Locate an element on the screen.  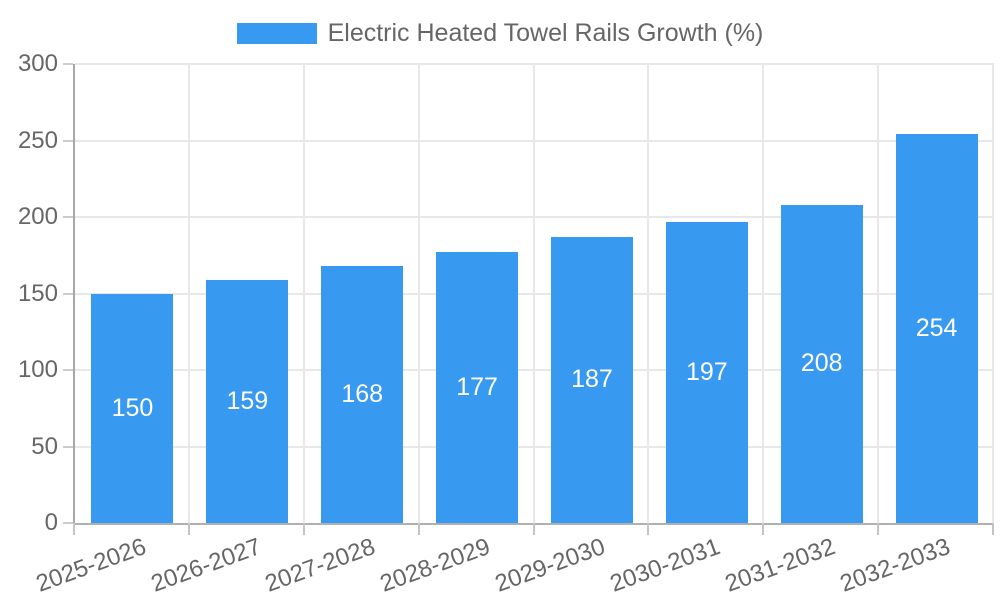
bar-value-label: 159 is located at coordinates (247, 400).